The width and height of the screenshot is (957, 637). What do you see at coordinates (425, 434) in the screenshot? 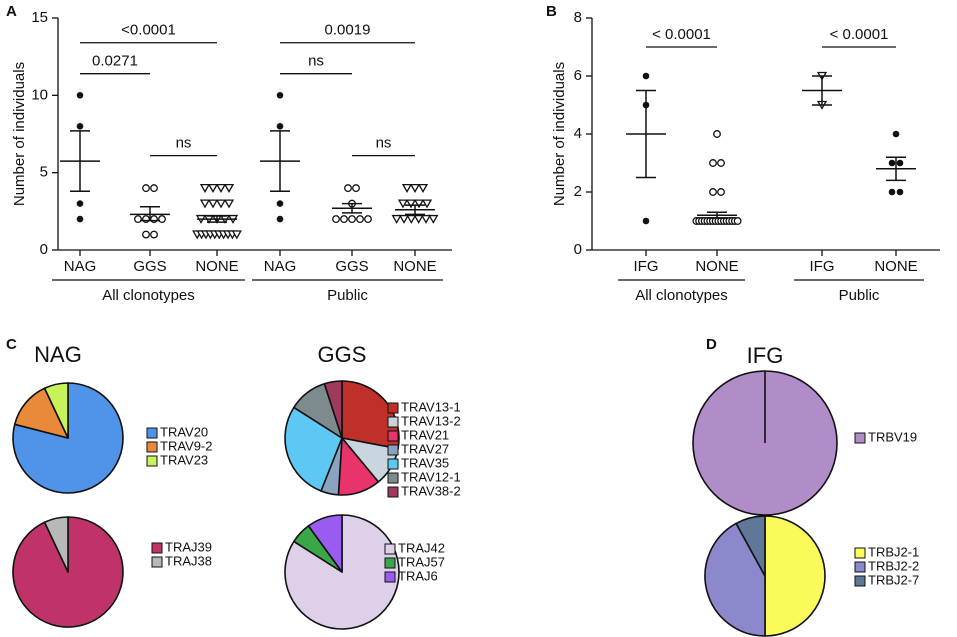
I see `legend-label: TRAV21` at bounding box center [425, 434].